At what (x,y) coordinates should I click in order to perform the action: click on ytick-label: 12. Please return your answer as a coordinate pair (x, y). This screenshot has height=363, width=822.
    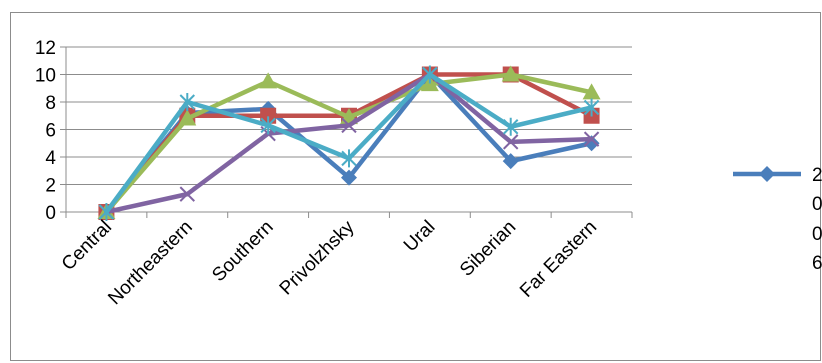
    Looking at the image, I should click on (45, 48).